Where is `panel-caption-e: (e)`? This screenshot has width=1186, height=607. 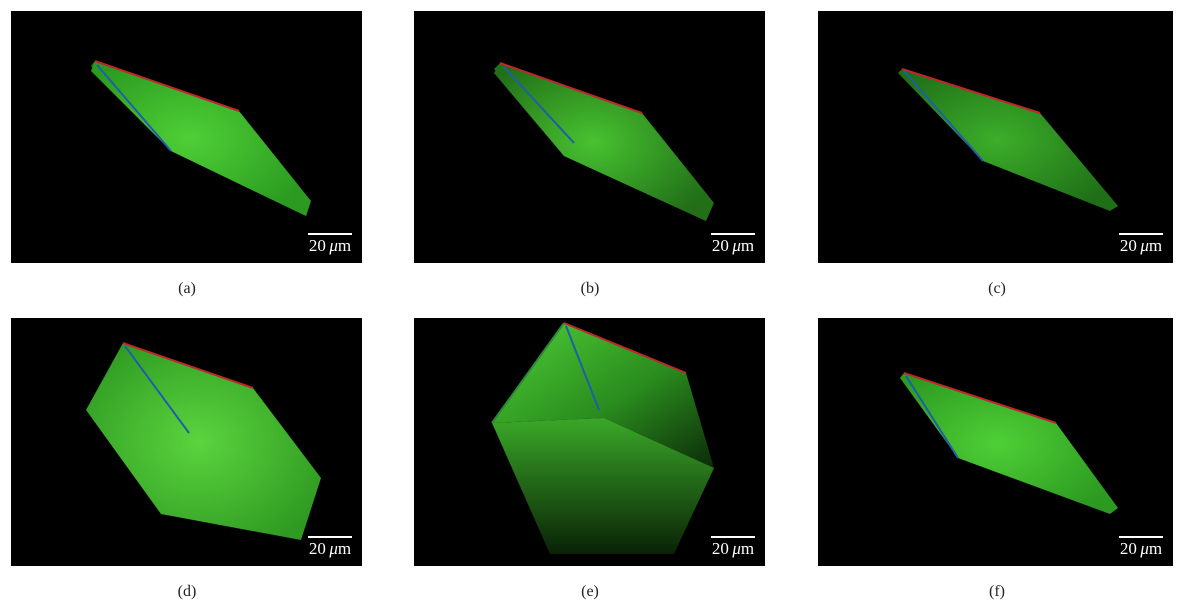 panel-caption-e: (e) is located at coordinates (590, 592).